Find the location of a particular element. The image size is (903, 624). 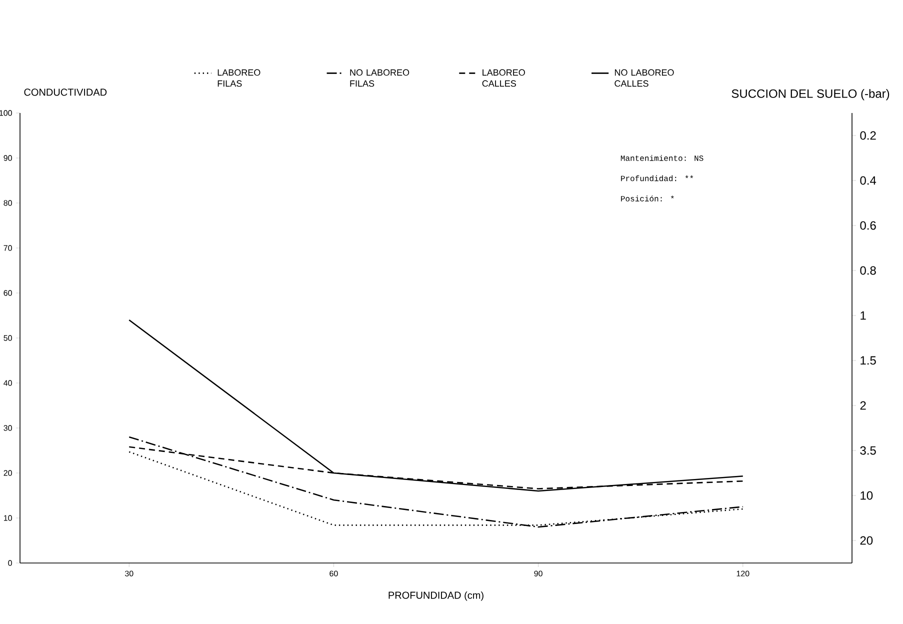

x-tick-label: 60 is located at coordinates (334, 573).